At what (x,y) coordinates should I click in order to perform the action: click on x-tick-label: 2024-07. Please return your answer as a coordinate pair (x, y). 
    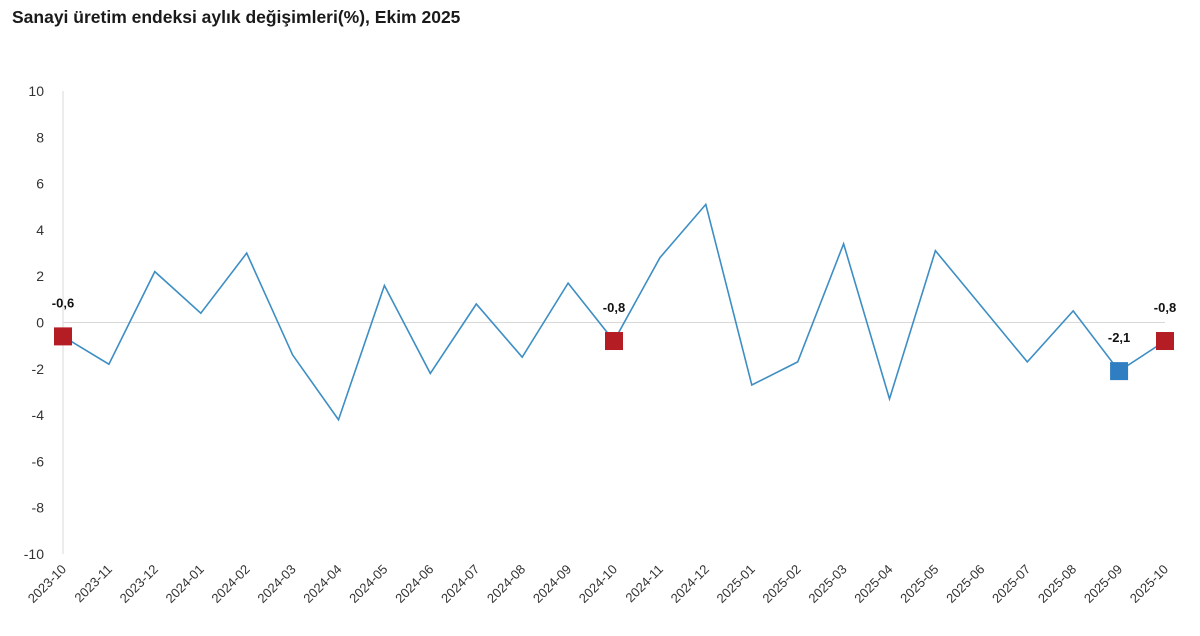
    Looking at the image, I should click on (460, 584).